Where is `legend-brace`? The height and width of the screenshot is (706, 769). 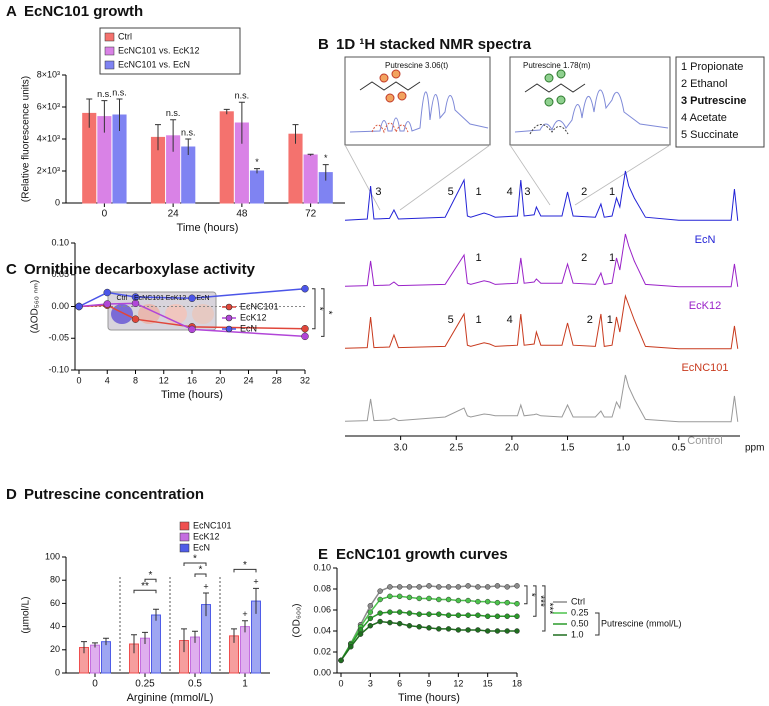
legend-brace is located at coordinates (597, 624).